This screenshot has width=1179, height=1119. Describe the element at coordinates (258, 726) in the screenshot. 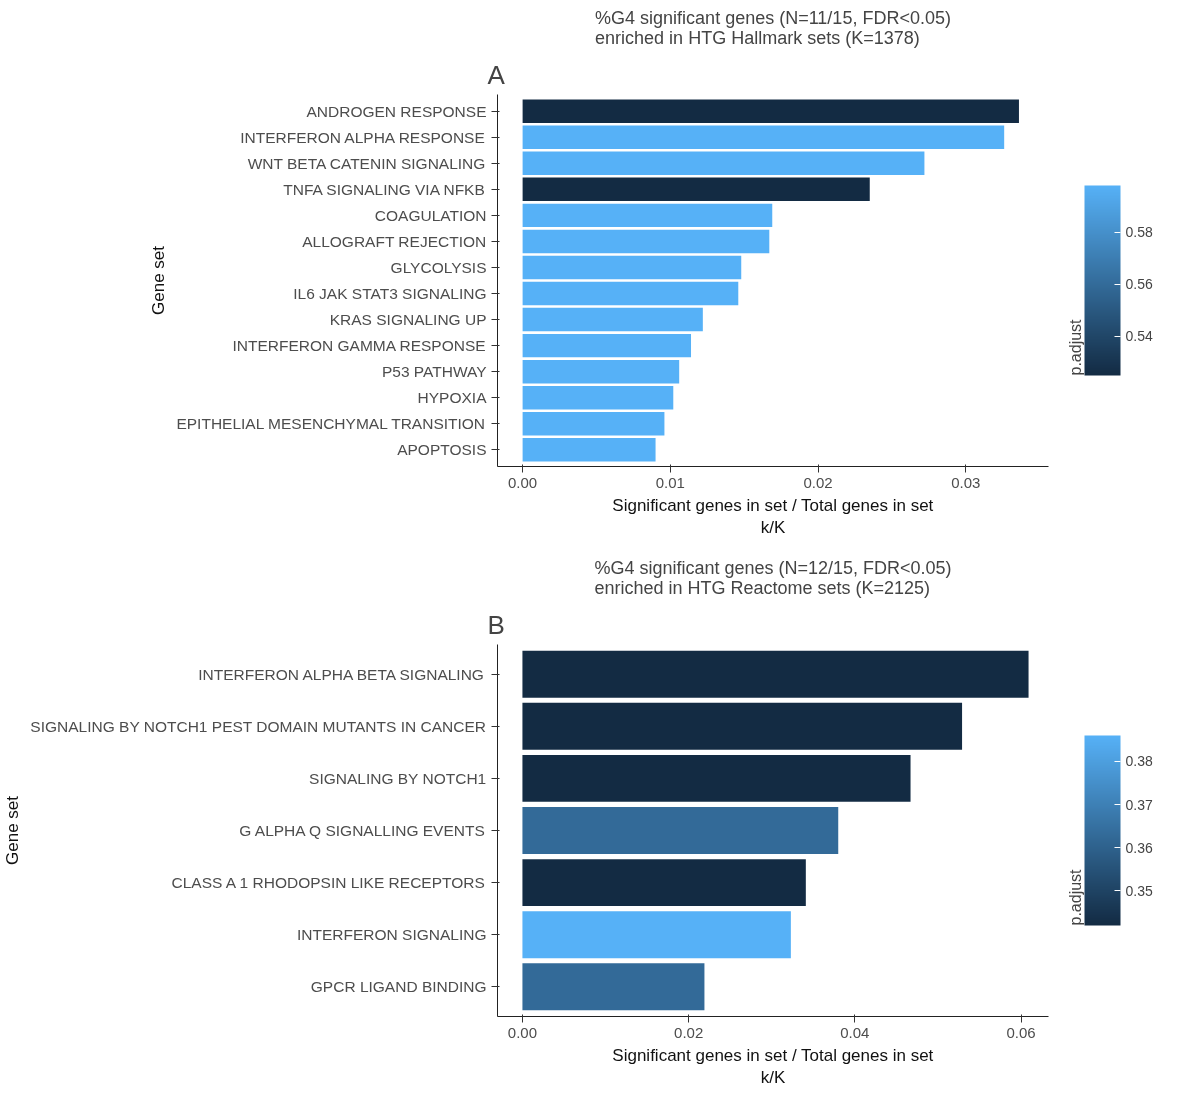

I see `y-tick-label: SIGNALING BY NOTCH1 PEST DOMAIN MUTANTS IN CANCER` at that location.